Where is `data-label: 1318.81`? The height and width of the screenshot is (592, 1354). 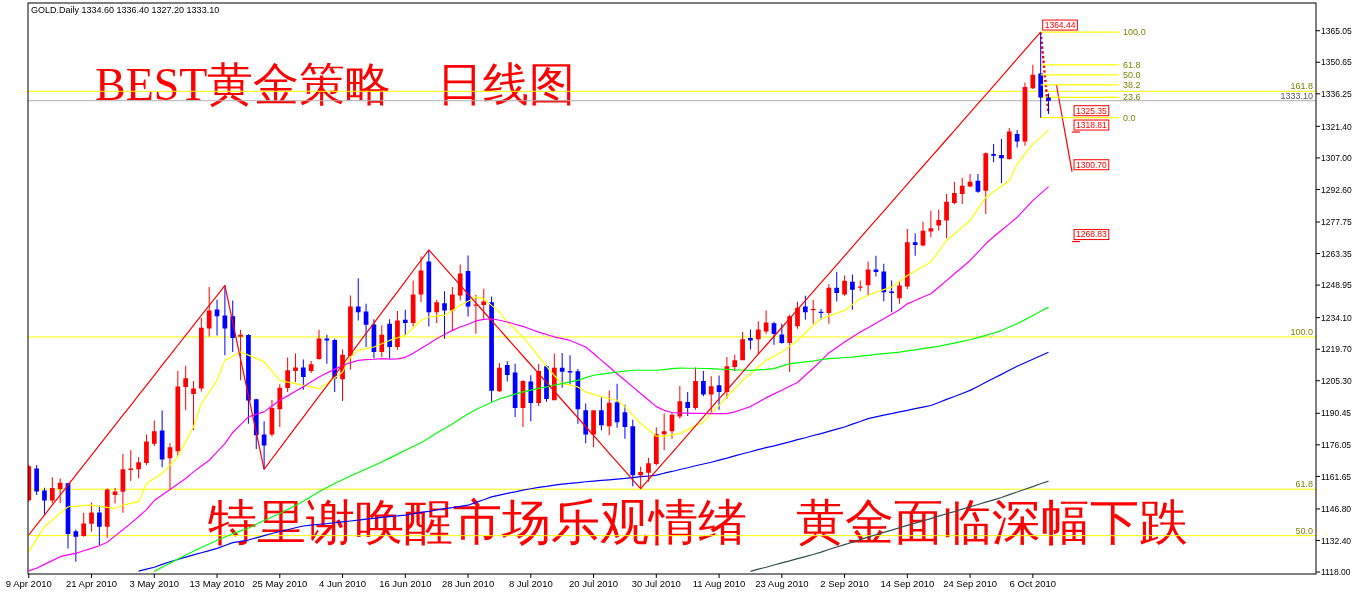 data-label: 1318.81 is located at coordinates (1092, 124).